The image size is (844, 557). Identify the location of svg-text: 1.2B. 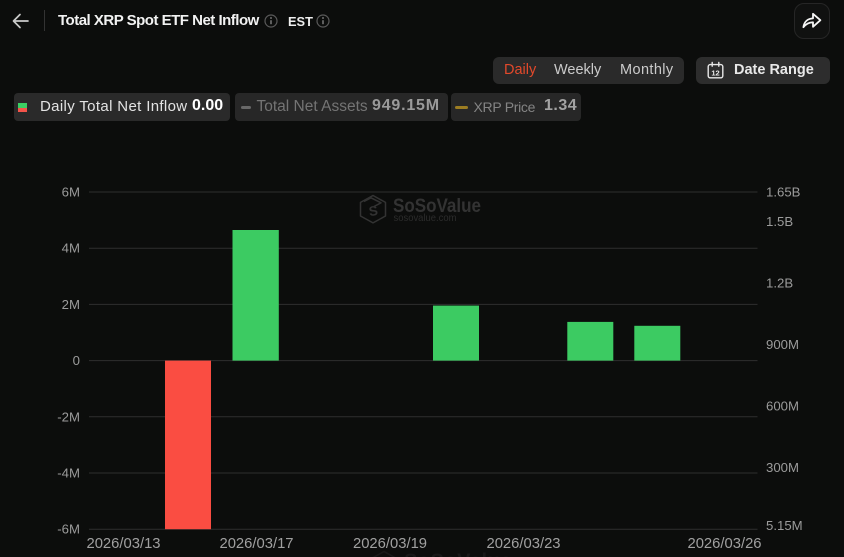
(779, 283).